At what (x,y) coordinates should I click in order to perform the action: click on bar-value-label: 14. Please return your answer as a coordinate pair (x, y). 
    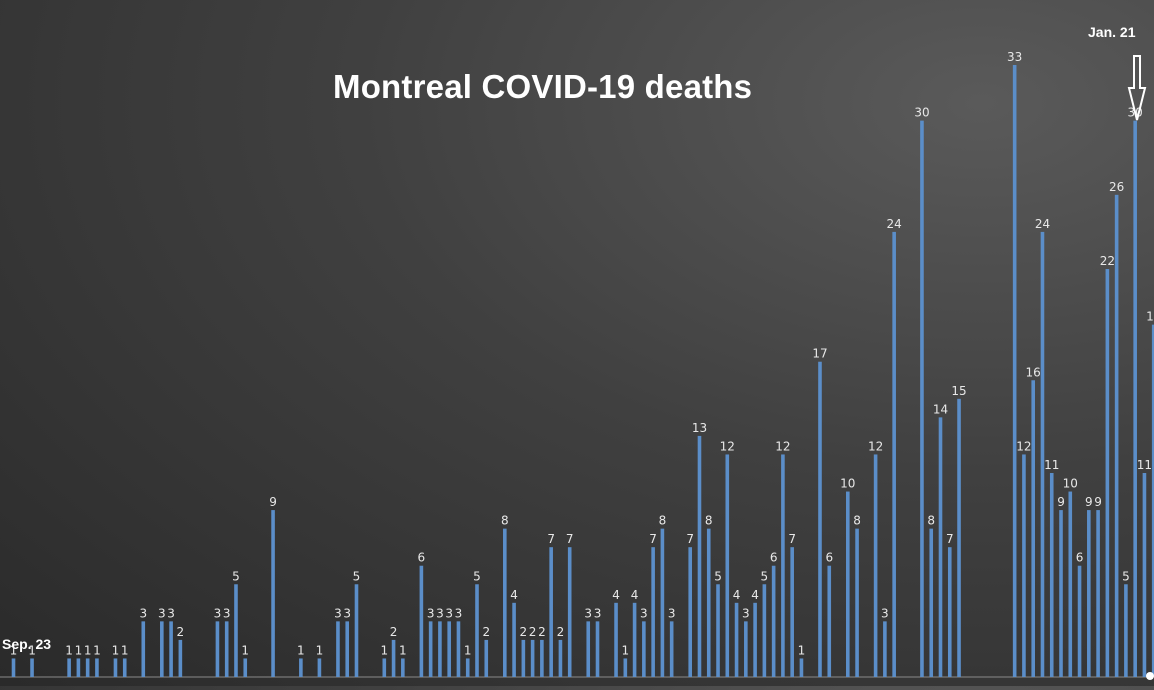
    Looking at the image, I should click on (940, 409).